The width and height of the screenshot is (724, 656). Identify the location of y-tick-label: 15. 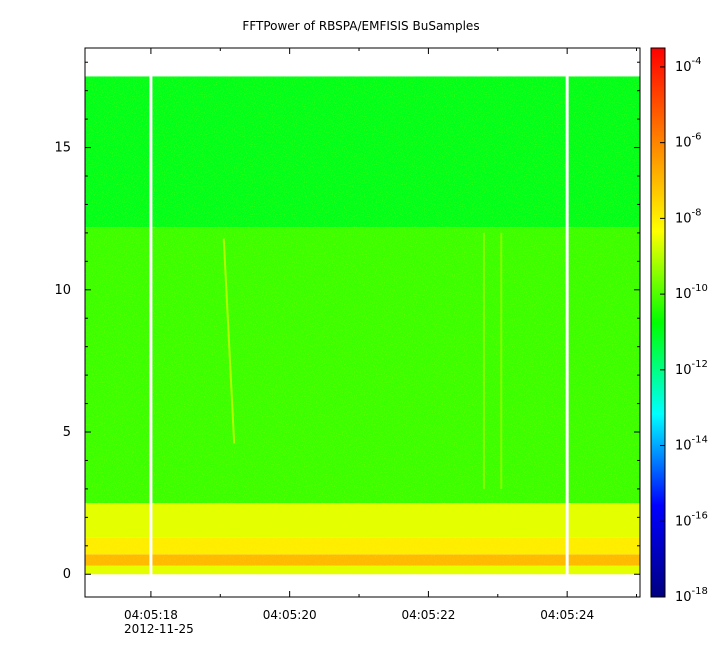
(62, 148).